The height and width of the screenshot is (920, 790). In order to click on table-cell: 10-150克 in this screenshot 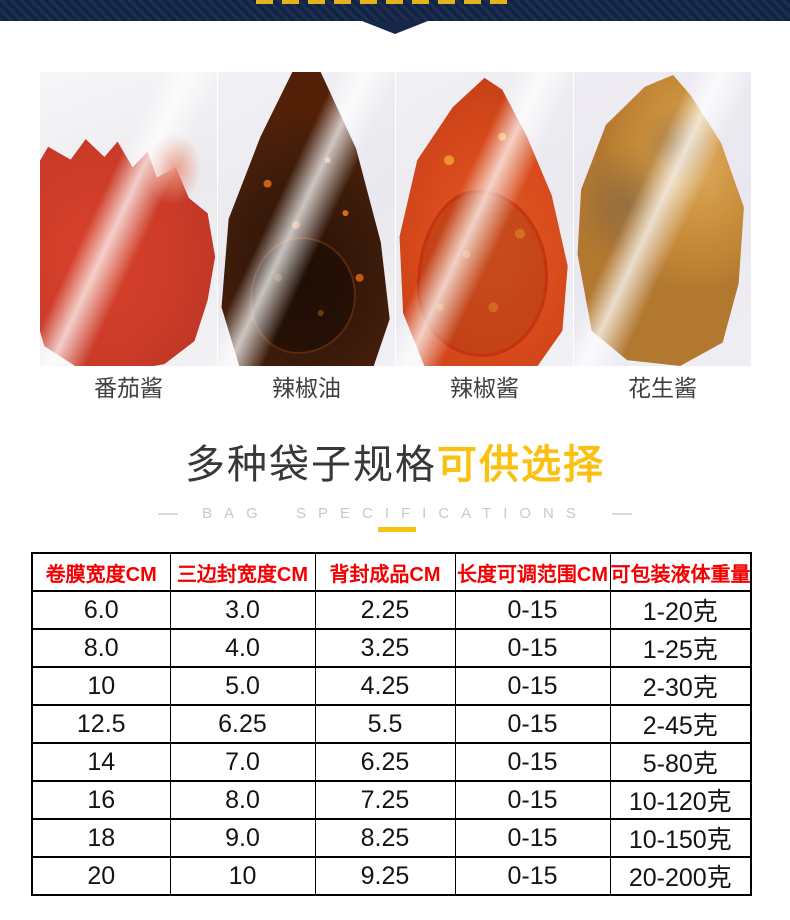, I will do `click(680, 838)`.